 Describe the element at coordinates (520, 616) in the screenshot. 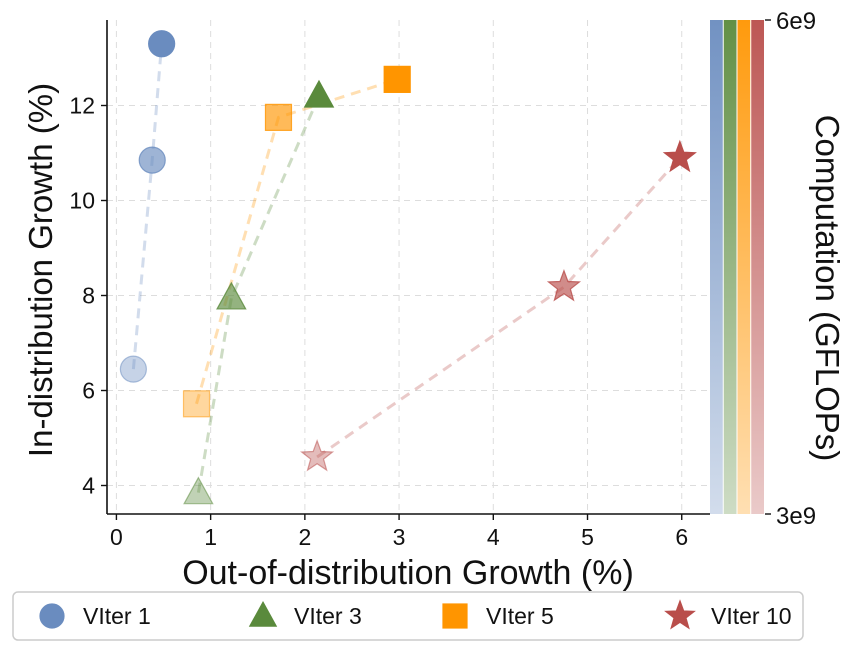

I see `legend-label: VIter 5` at that location.